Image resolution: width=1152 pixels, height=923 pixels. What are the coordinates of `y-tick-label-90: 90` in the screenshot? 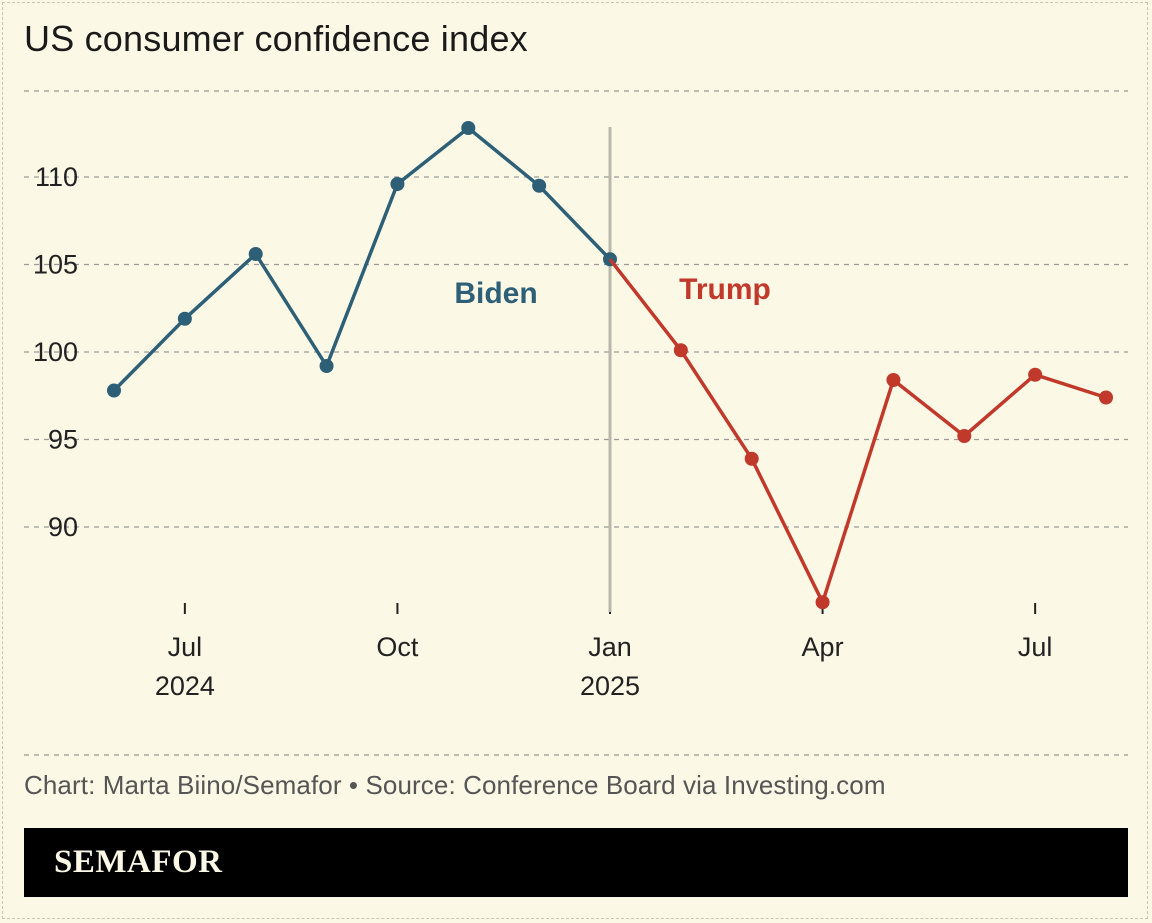 It's located at (63, 527).